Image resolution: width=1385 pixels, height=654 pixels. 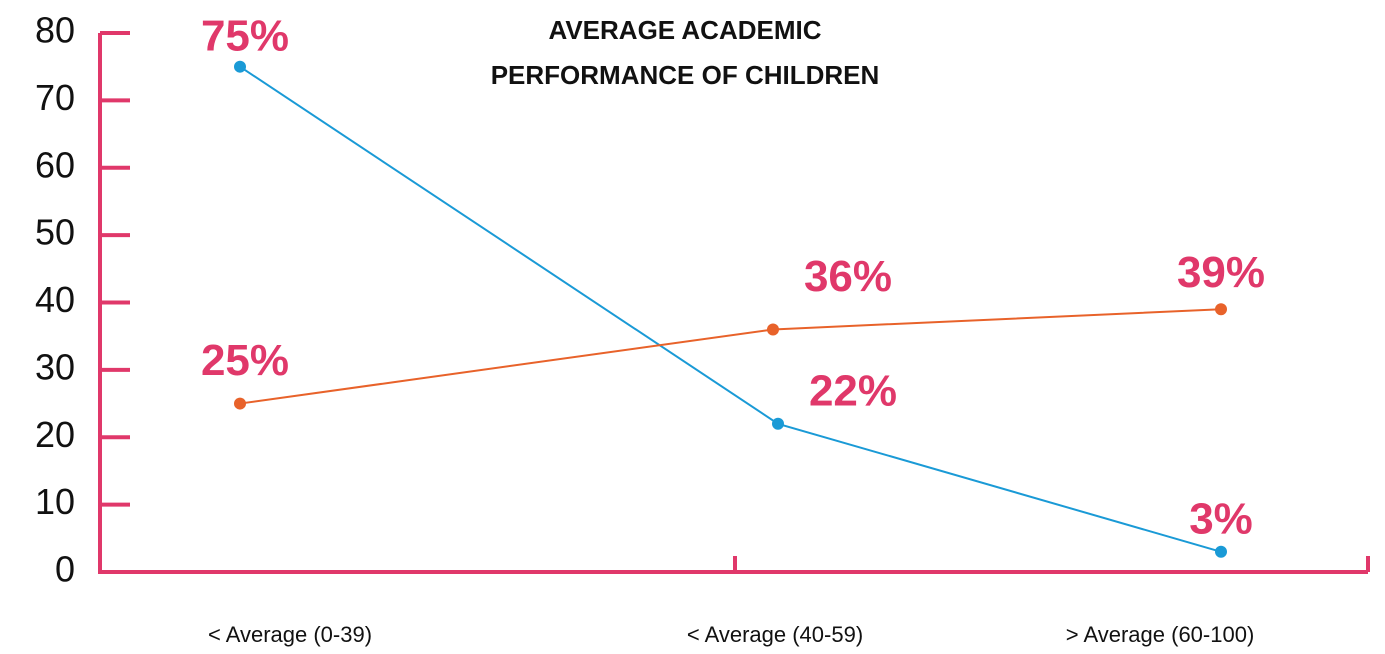 I want to click on y-tick-label: 10, so click(x=55, y=501).